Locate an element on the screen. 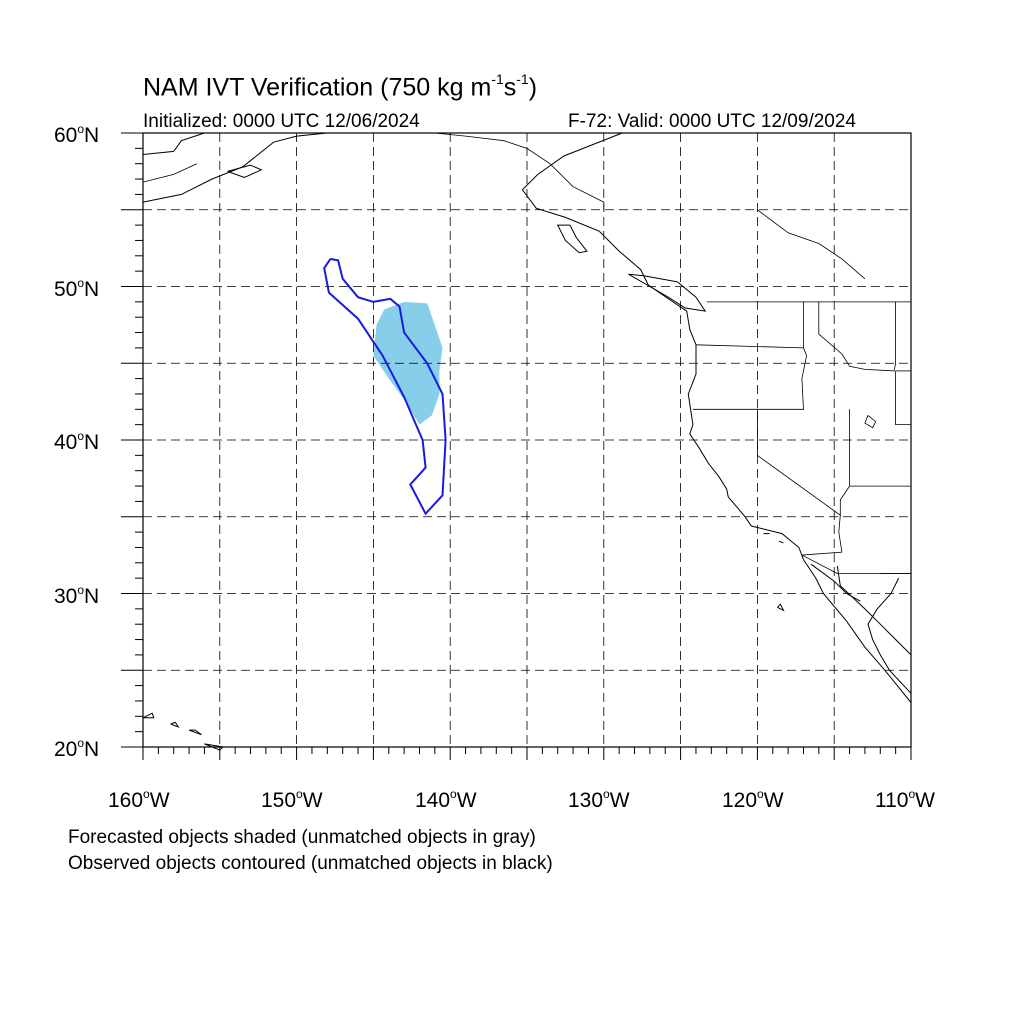  forecast-object-layer is located at coordinates (408, 363).